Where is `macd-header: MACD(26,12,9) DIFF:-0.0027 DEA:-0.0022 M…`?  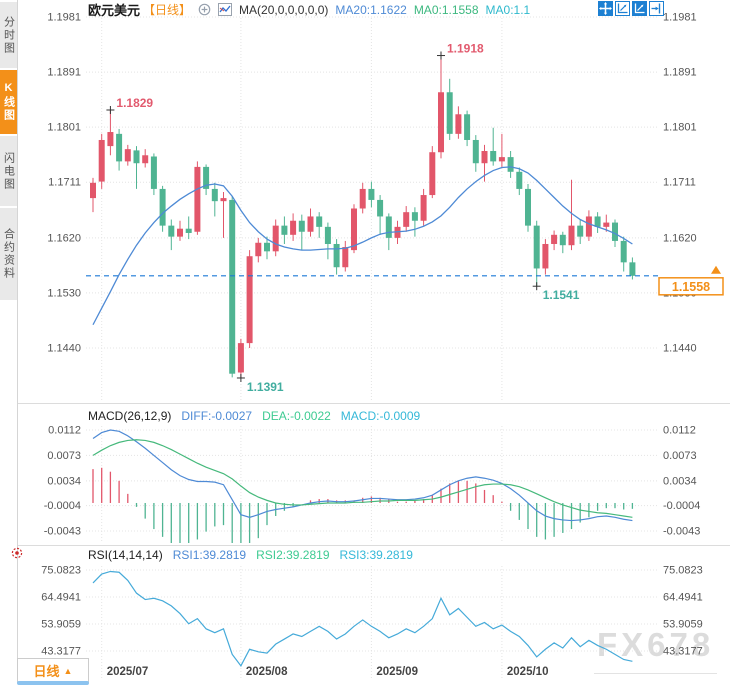
macd-header: MACD(26,12,9) DIFF:-0.0027 DEA:-0.0022 M… is located at coordinates (254, 416).